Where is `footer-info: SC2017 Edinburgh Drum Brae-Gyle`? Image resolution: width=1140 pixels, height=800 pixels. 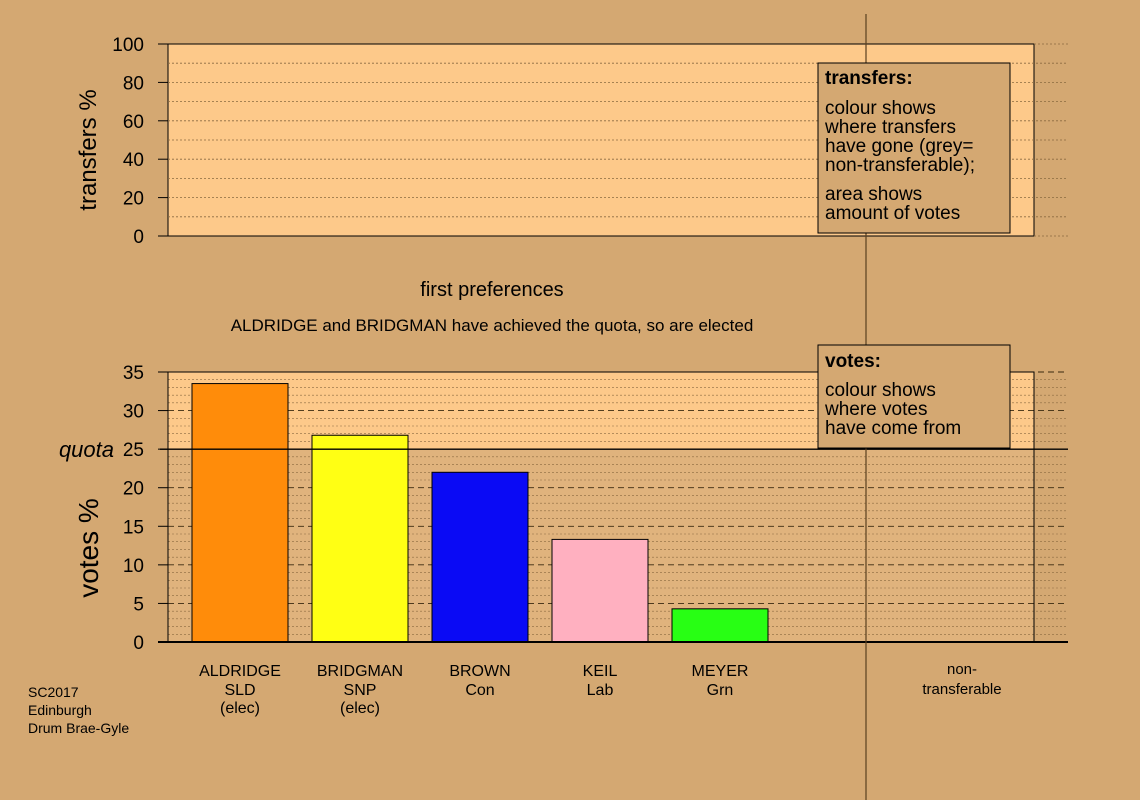
footer-info: SC2017 Edinburgh Drum Brae-Gyle is located at coordinates (78, 710).